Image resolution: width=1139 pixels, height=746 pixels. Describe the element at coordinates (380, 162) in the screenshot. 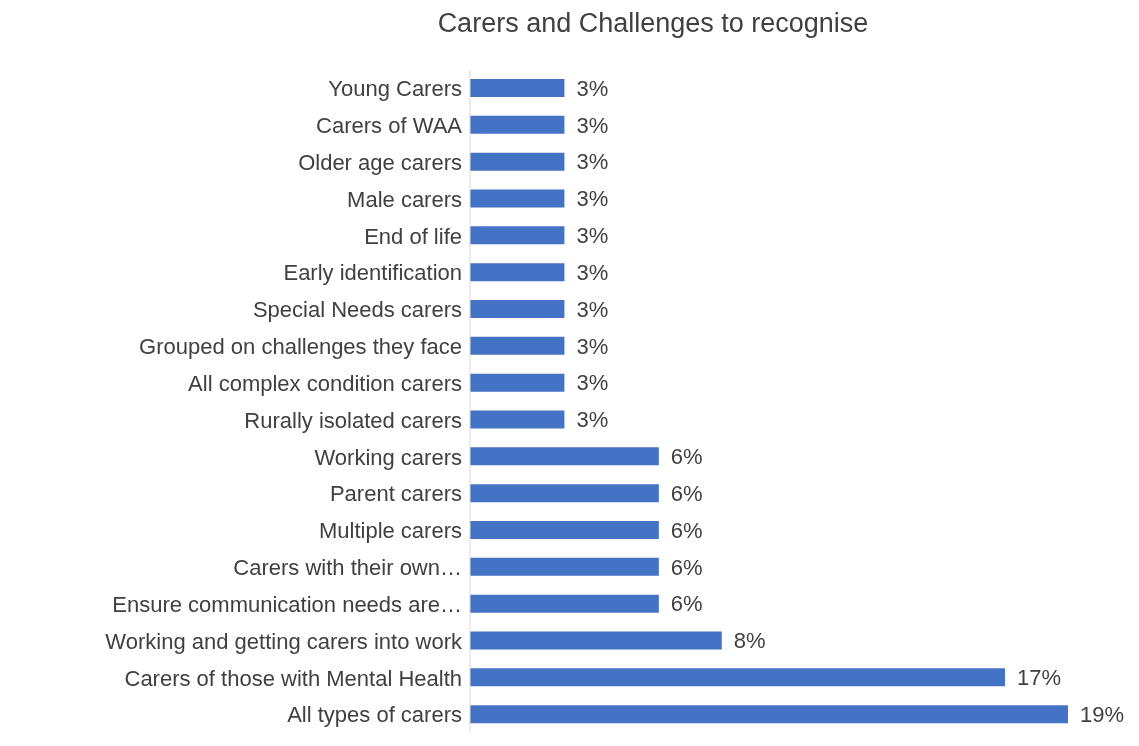

I see `y-tick-label: Older age carers` at that location.